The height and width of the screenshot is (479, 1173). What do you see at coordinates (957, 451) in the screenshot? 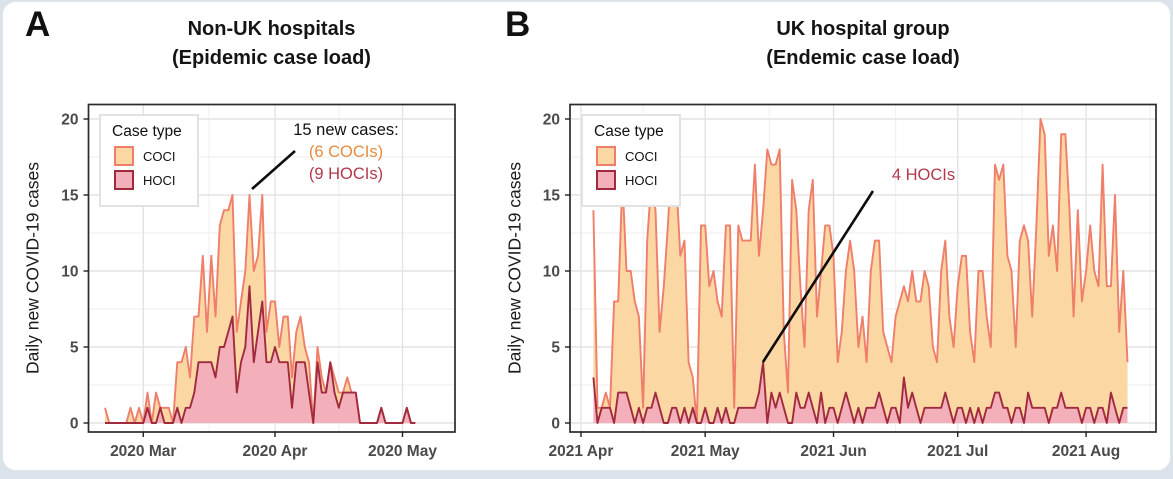
I see `panel-b-x-tick-label: 2021 Jul` at bounding box center [957, 451].